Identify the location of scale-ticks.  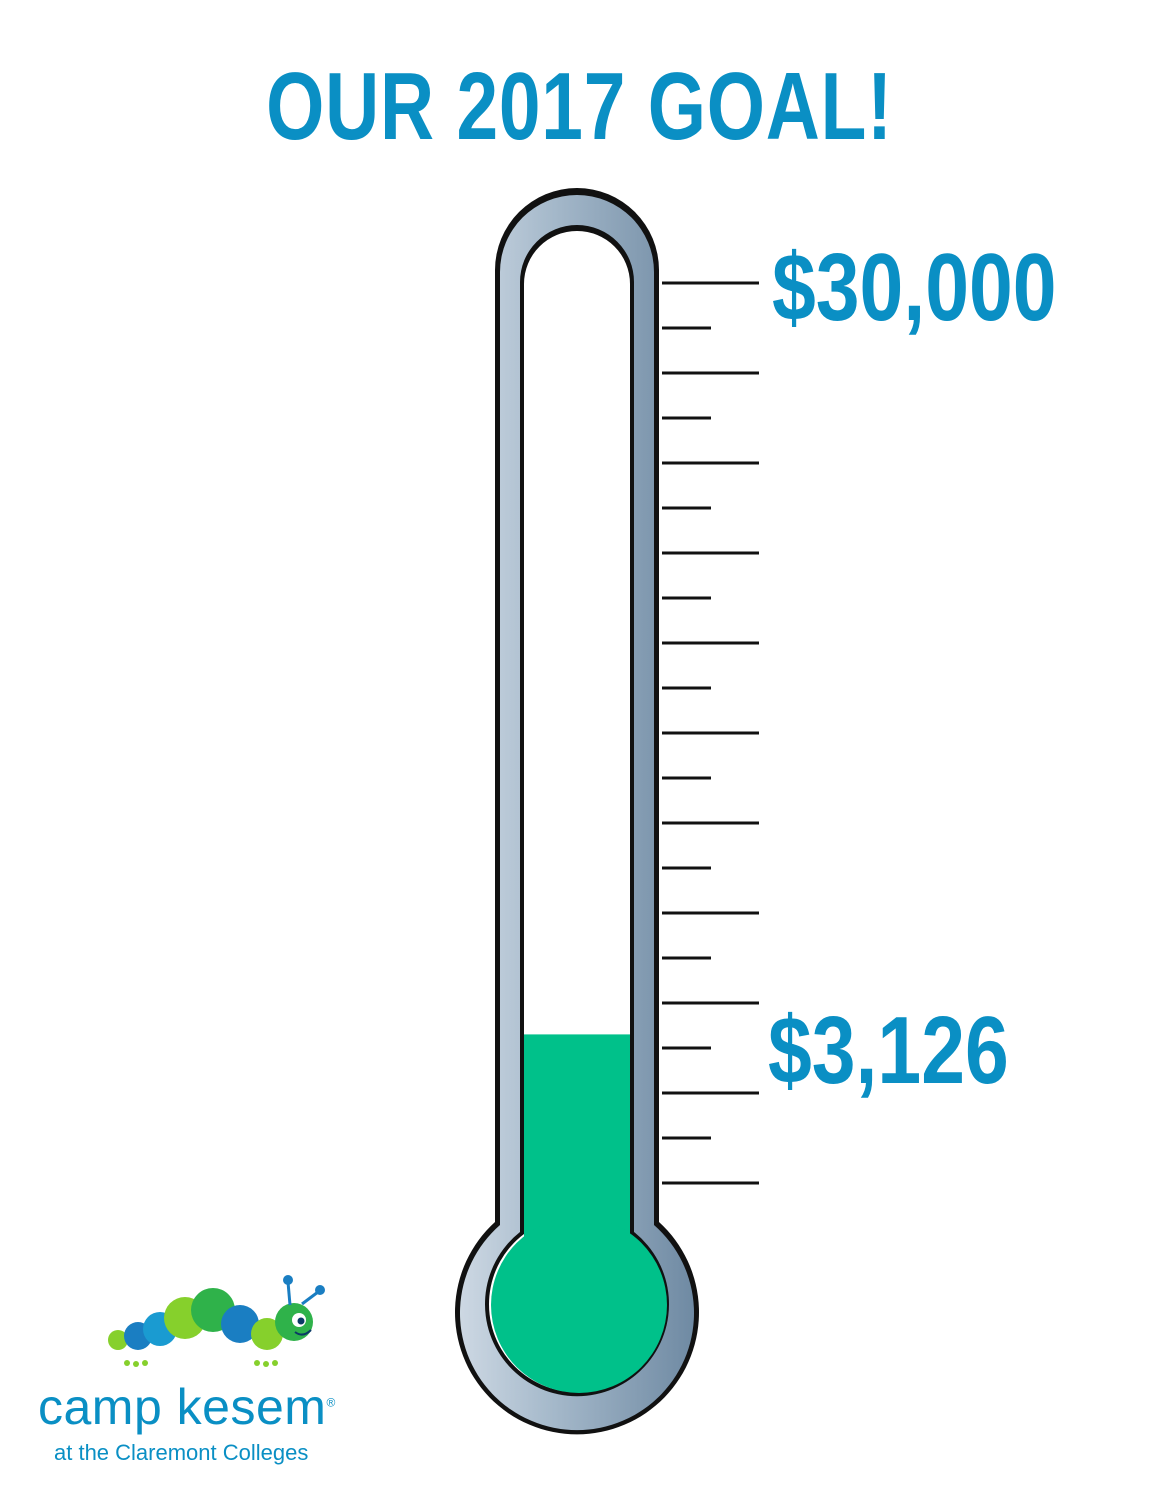
(710, 733).